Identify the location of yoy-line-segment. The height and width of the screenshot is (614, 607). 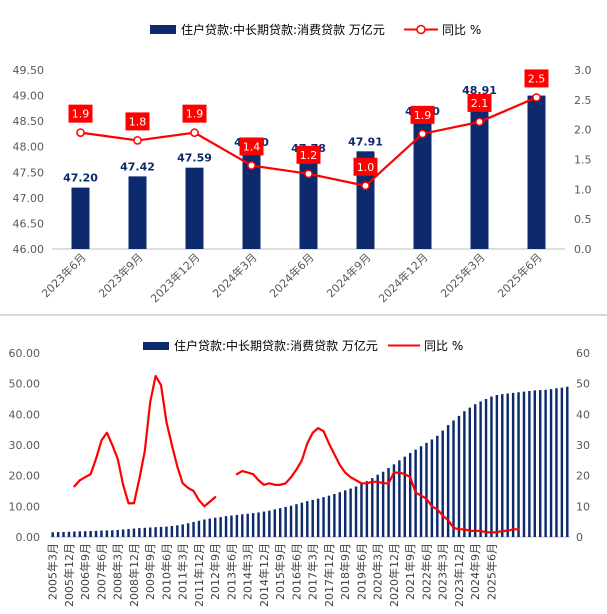
(145, 441).